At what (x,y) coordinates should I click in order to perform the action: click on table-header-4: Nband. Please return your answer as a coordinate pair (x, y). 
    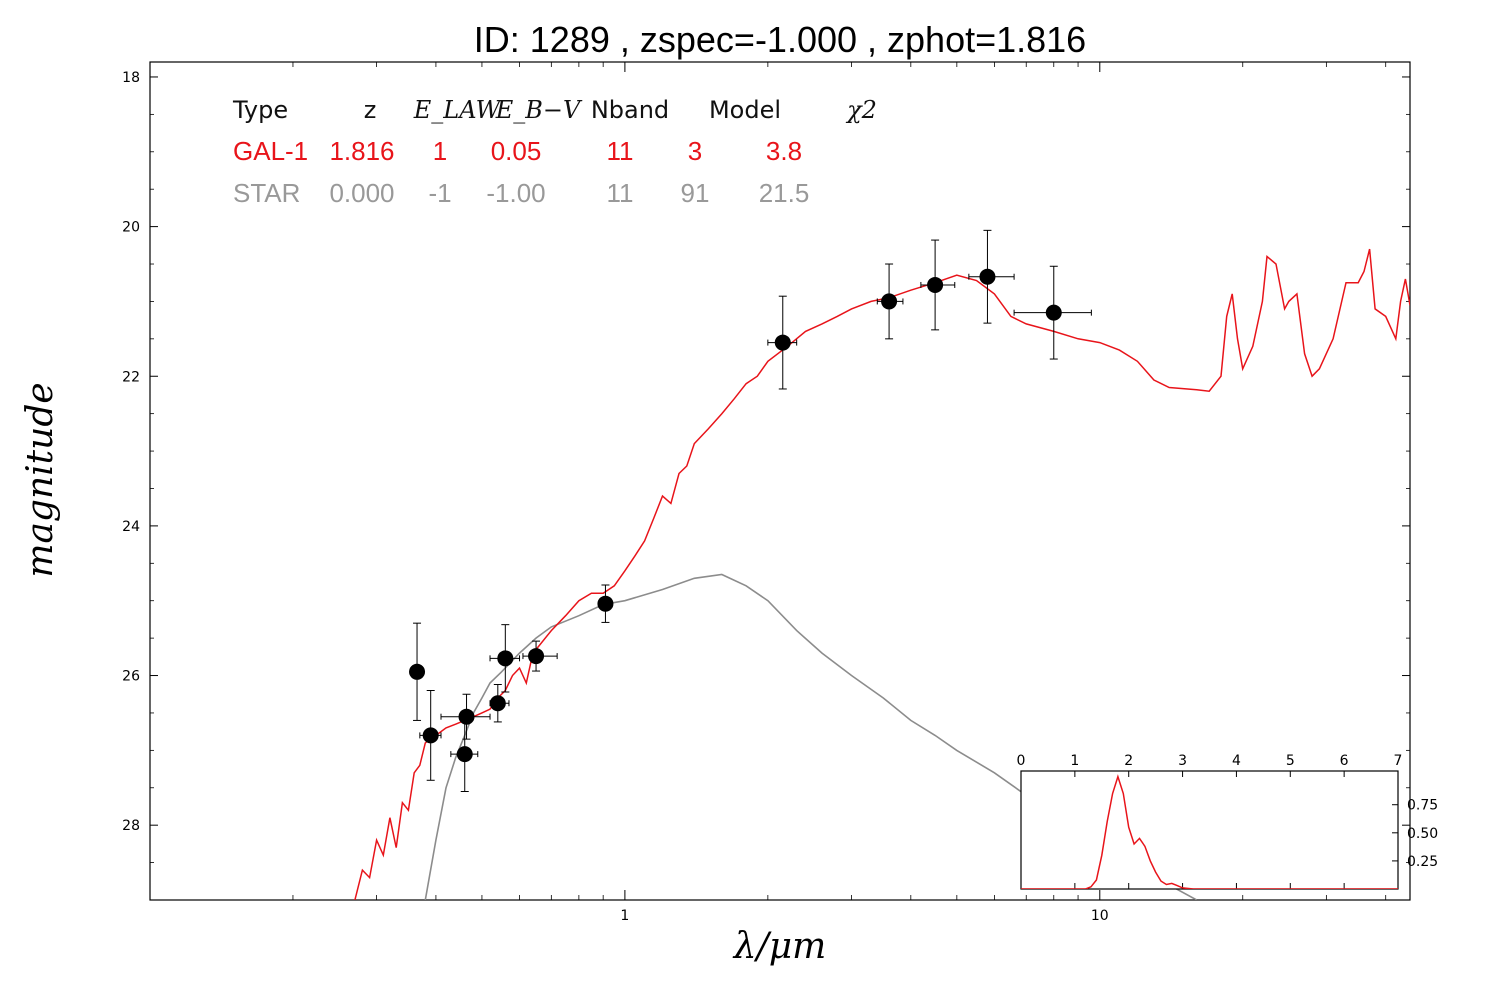
    Looking at the image, I should click on (630, 110).